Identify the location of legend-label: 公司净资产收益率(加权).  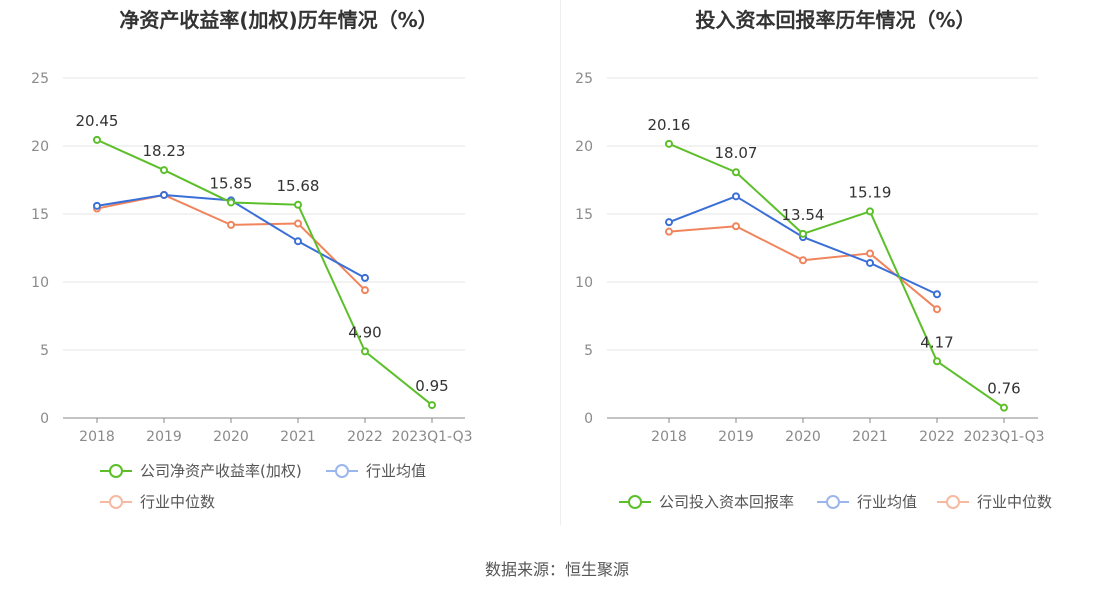
(221, 471).